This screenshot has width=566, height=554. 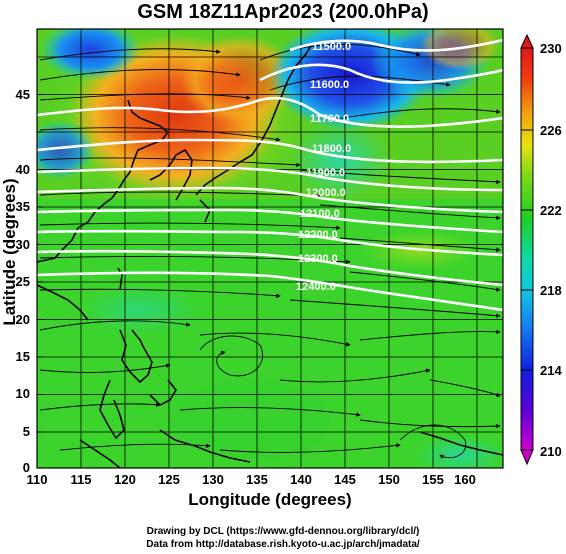 What do you see at coordinates (301, 479) in the screenshot?
I see `x-tick-label: 140` at bounding box center [301, 479].